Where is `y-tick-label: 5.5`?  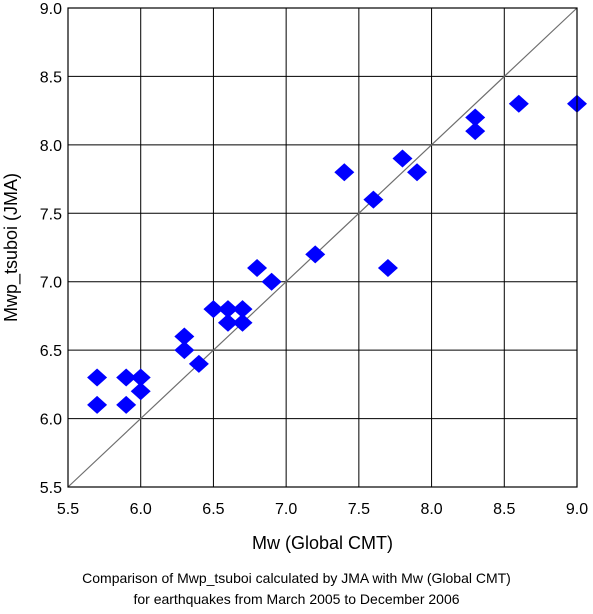 y-tick-label: 5.5 is located at coordinates (51, 488).